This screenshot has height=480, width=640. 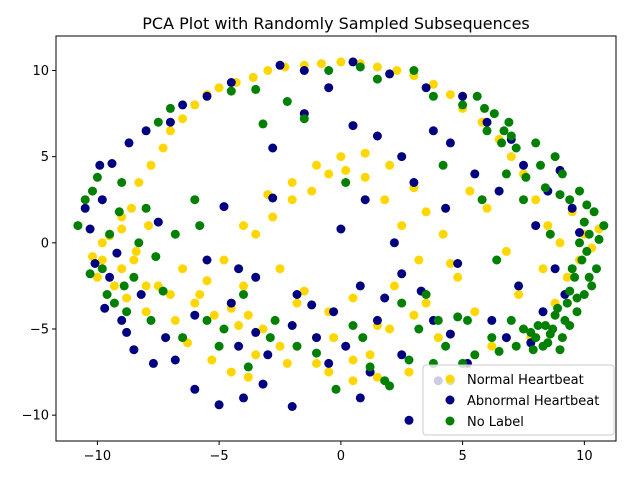 I want to click on y-tick-label: 10, so click(x=40, y=71).